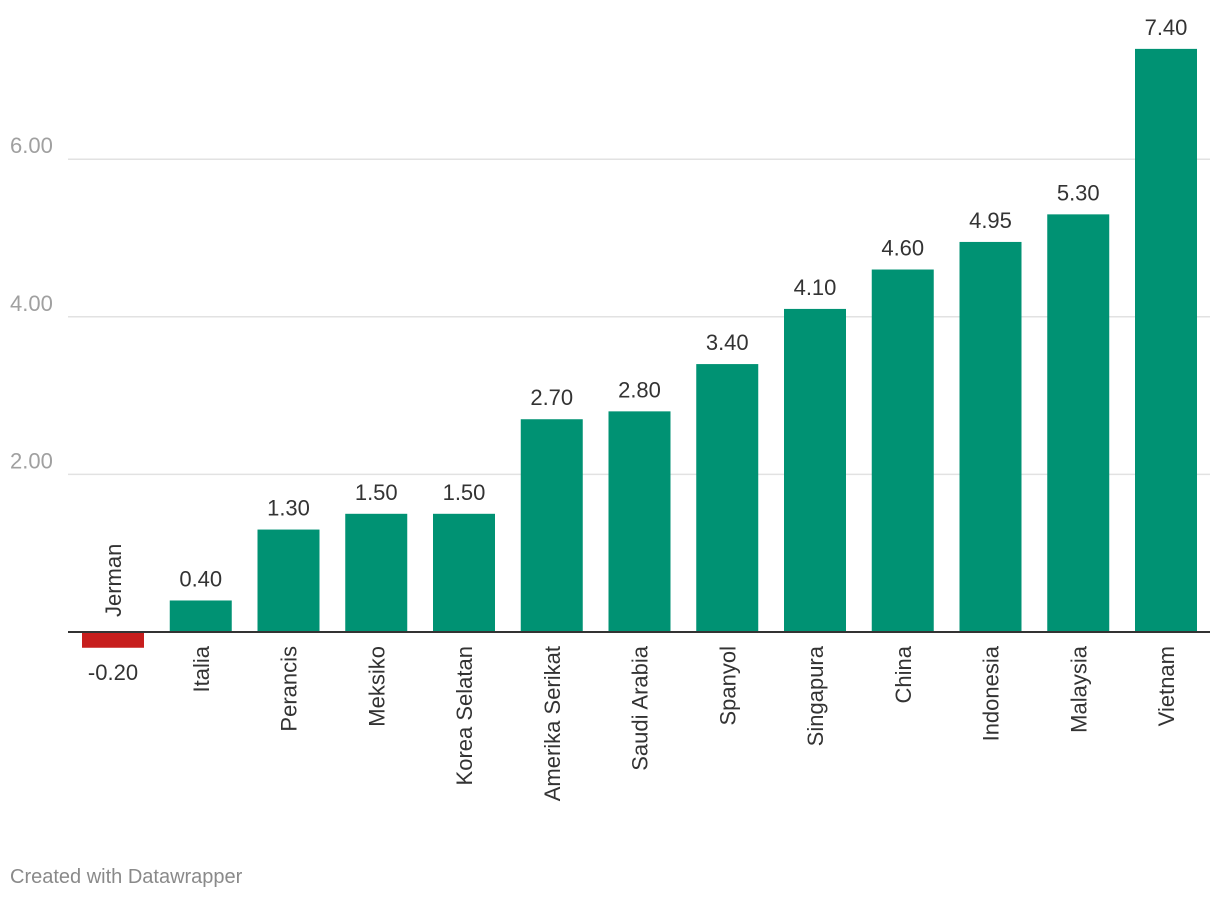 This screenshot has height=904, width=1220. I want to click on value-label: 2.80, so click(639, 389).